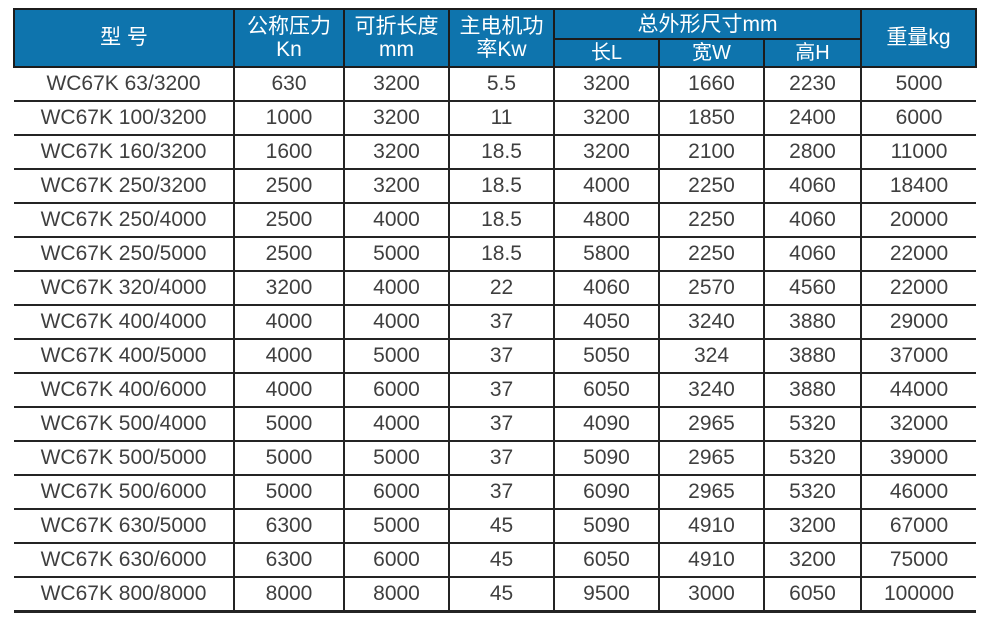 The width and height of the screenshot is (992, 641). What do you see at coordinates (124, 322) in the screenshot?
I see `cell-model: WC67K 400/4000` at bounding box center [124, 322].